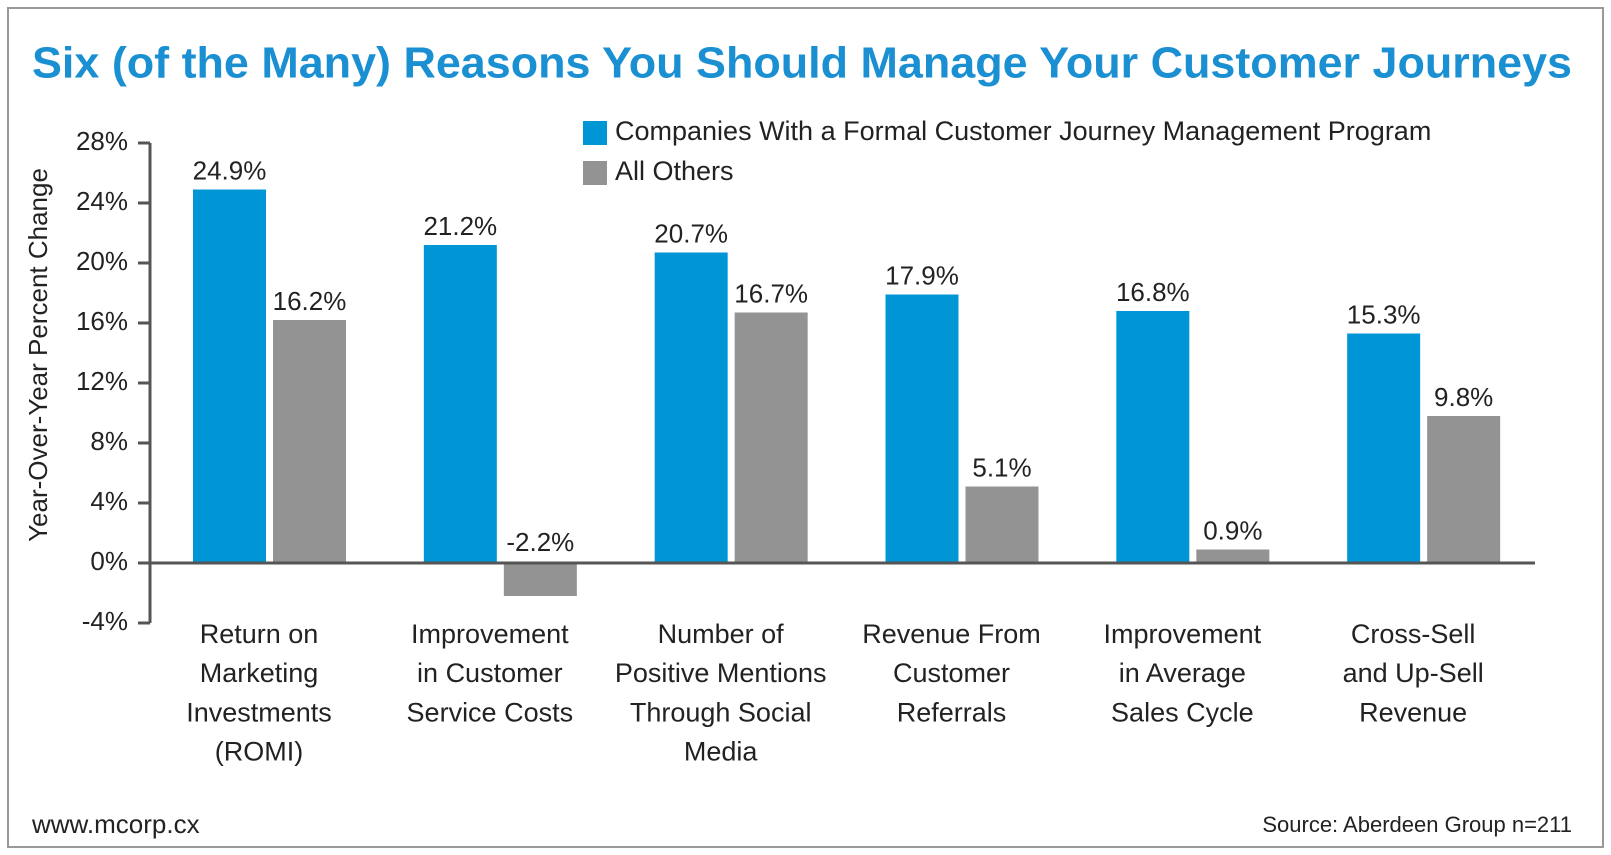  Describe the element at coordinates (1001, 467) in the screenshot. I see `value-label: 5.1%` at that location.